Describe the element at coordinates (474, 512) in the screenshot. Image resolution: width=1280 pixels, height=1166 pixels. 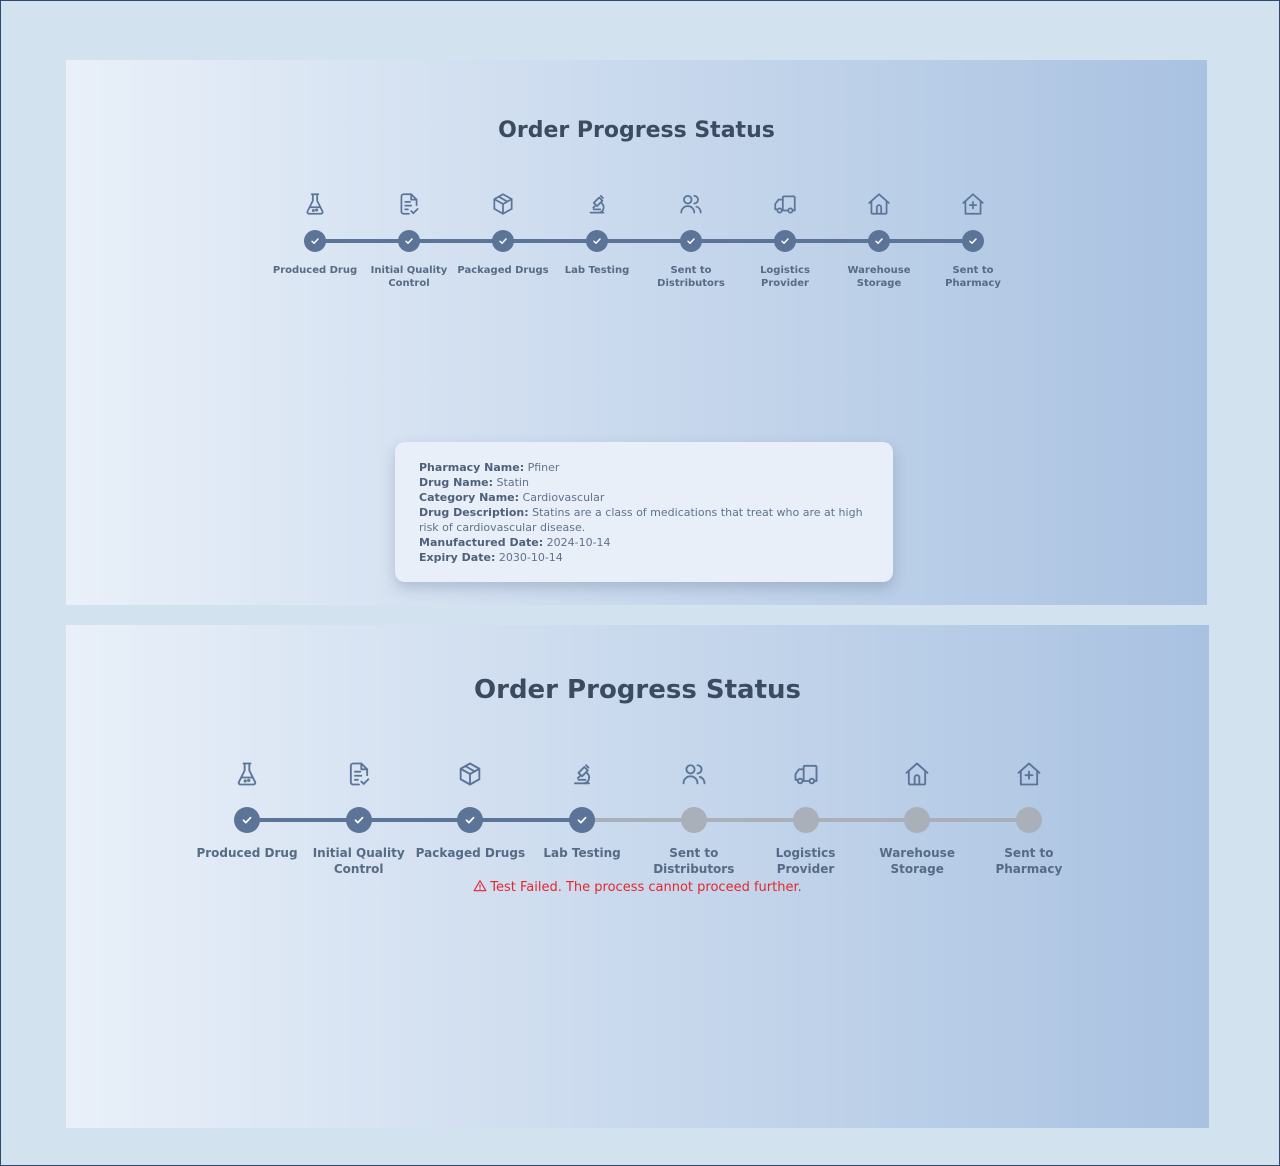
I see `description-label: Drug Description:` at that location.